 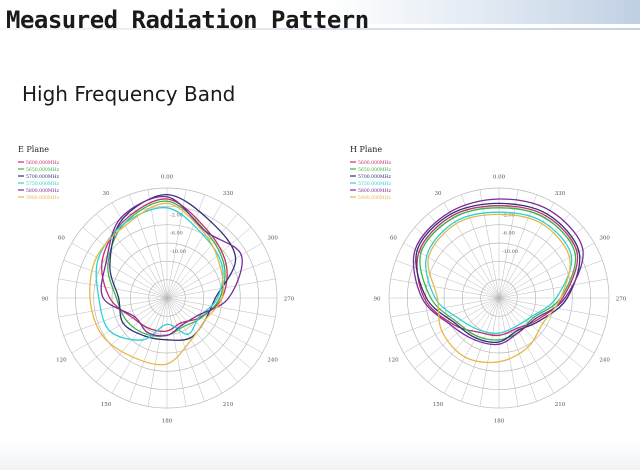 I want to click on legend-entry: 5750.000MHz, so click(x=375, y=184).